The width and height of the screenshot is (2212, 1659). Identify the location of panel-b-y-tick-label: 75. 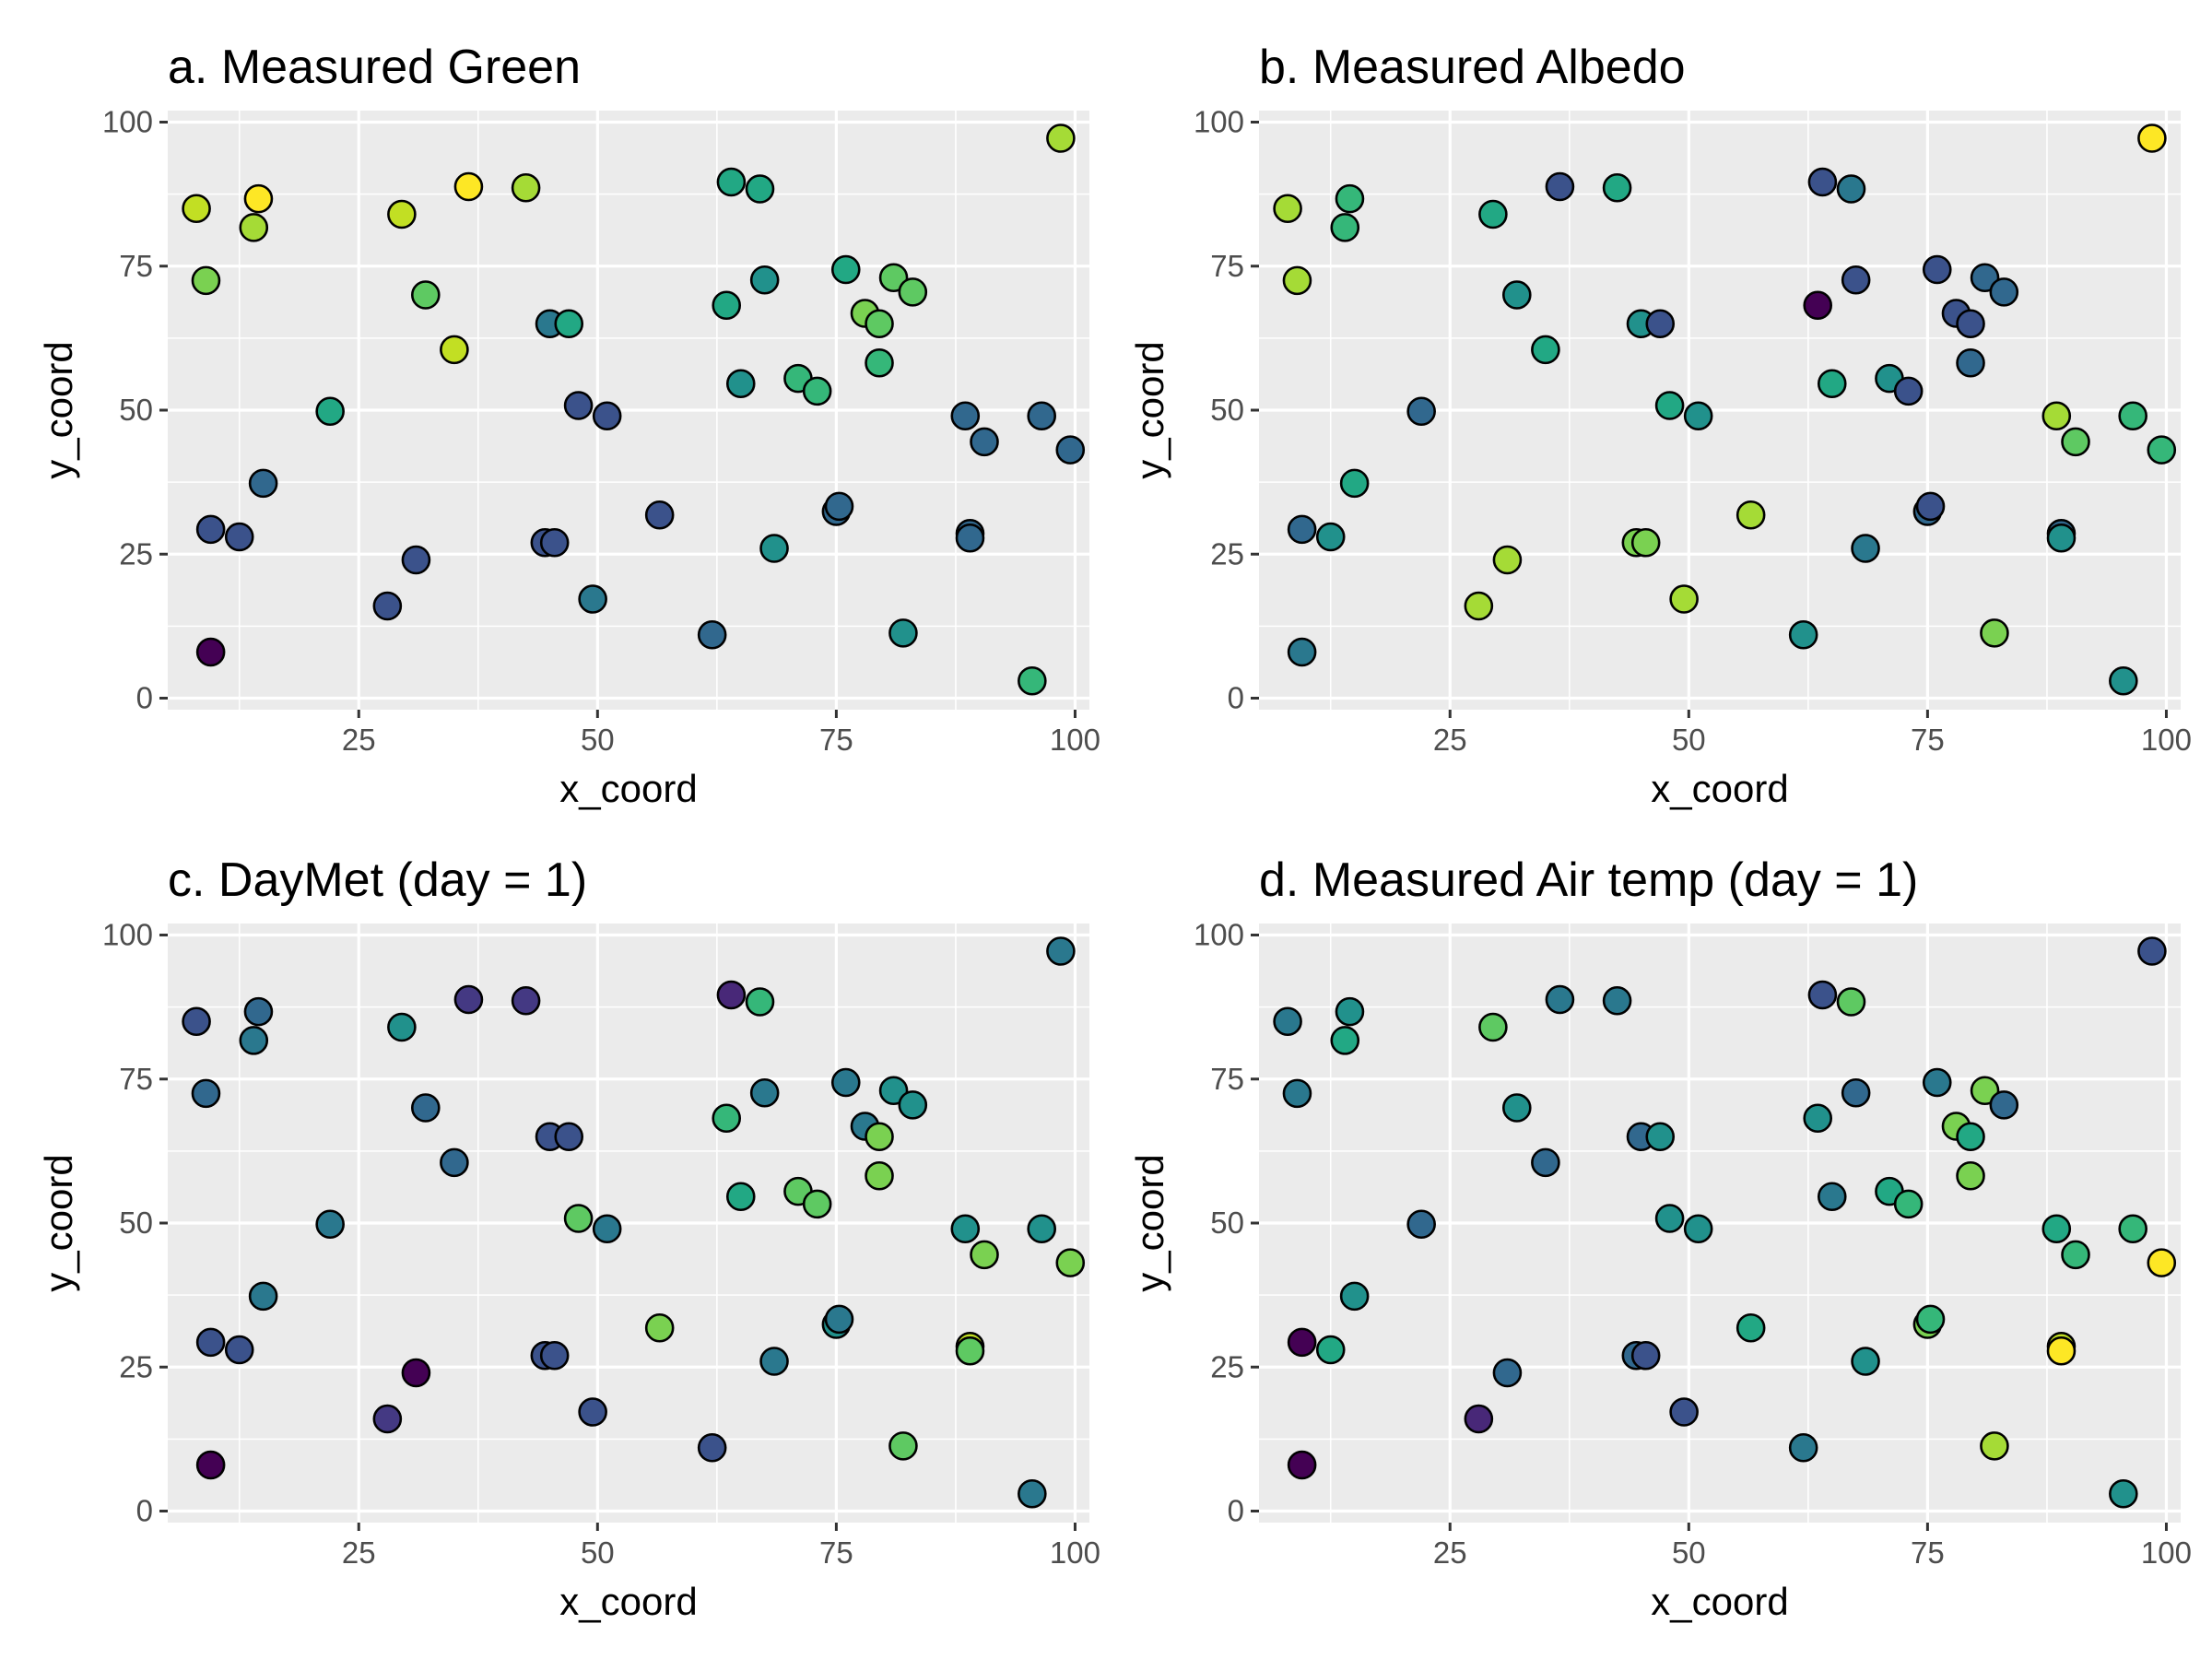
(1227, 266).